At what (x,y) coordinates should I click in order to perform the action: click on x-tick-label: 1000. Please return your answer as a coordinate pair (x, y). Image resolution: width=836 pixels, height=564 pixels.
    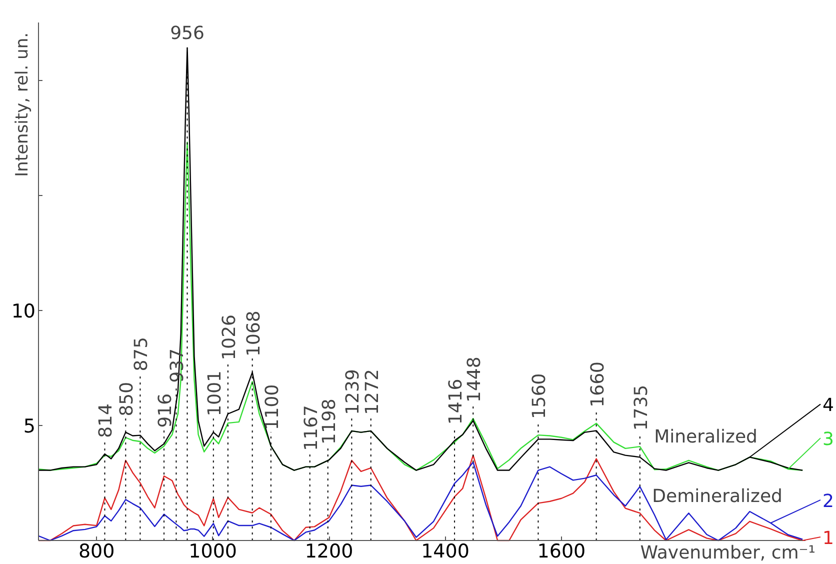
    Looking at the image, I should click on (212, 551).